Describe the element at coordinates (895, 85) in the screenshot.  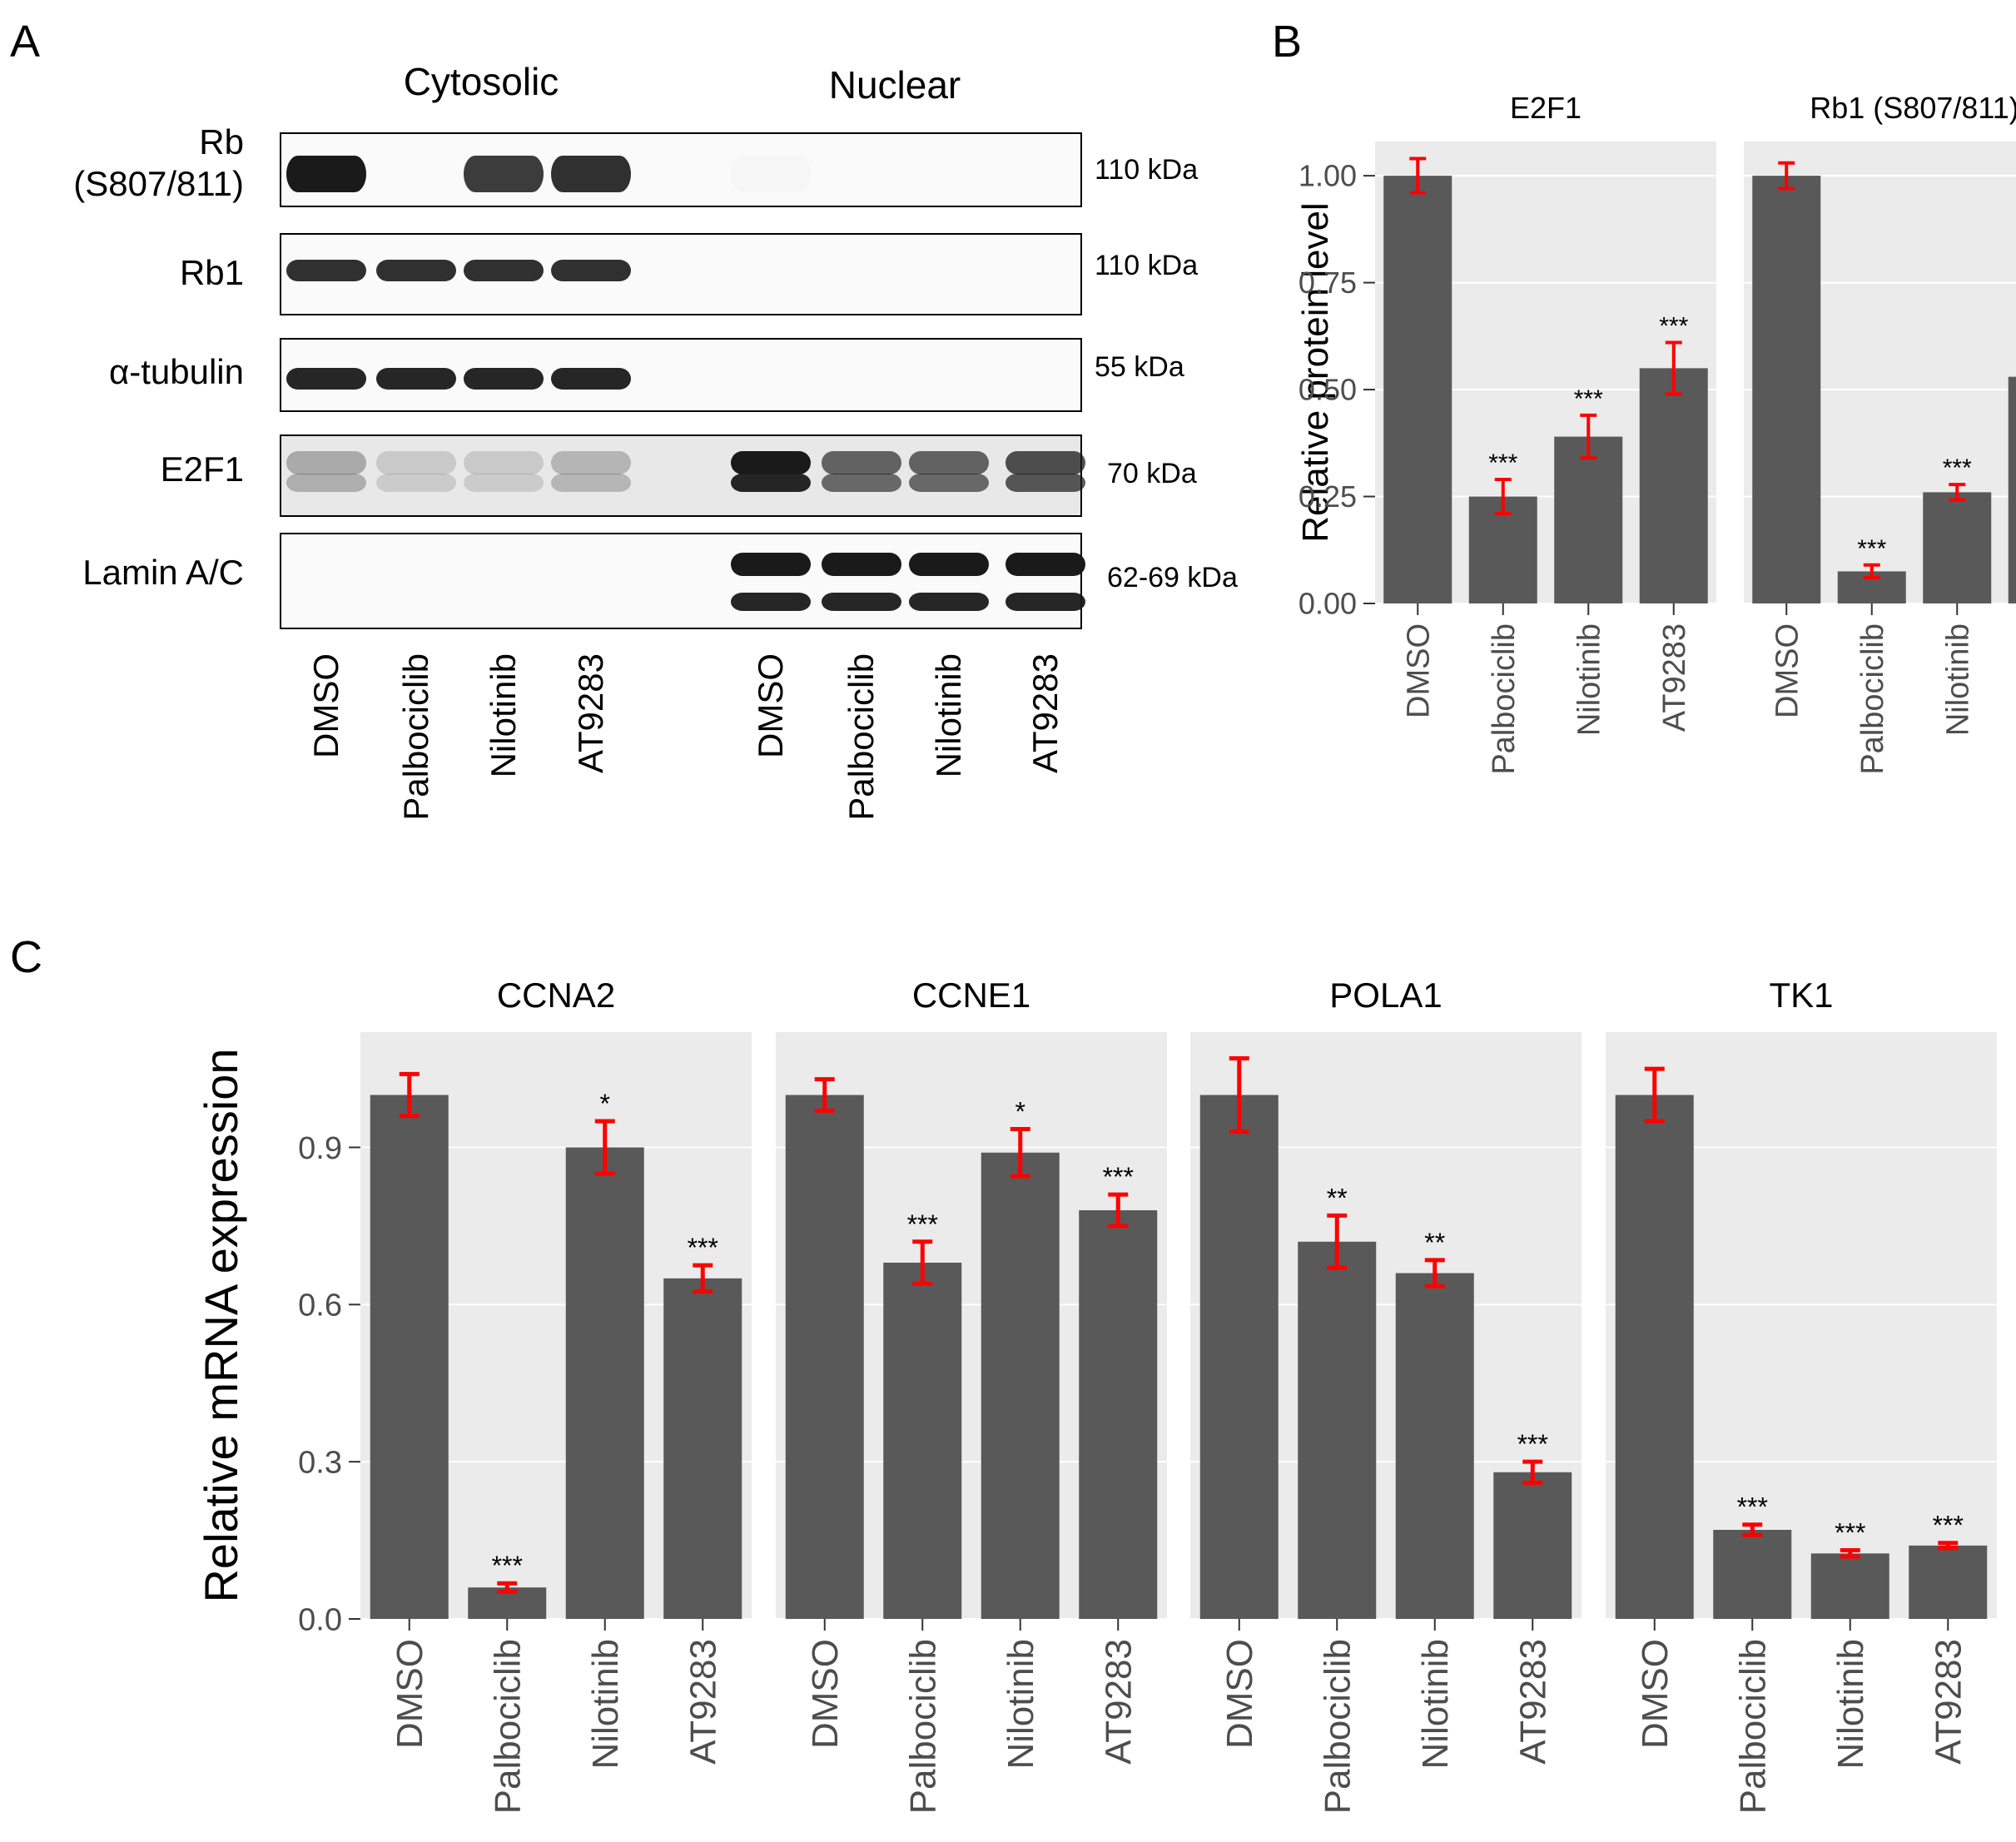
I see `group-label-nuclear: Nuclear` at that location.